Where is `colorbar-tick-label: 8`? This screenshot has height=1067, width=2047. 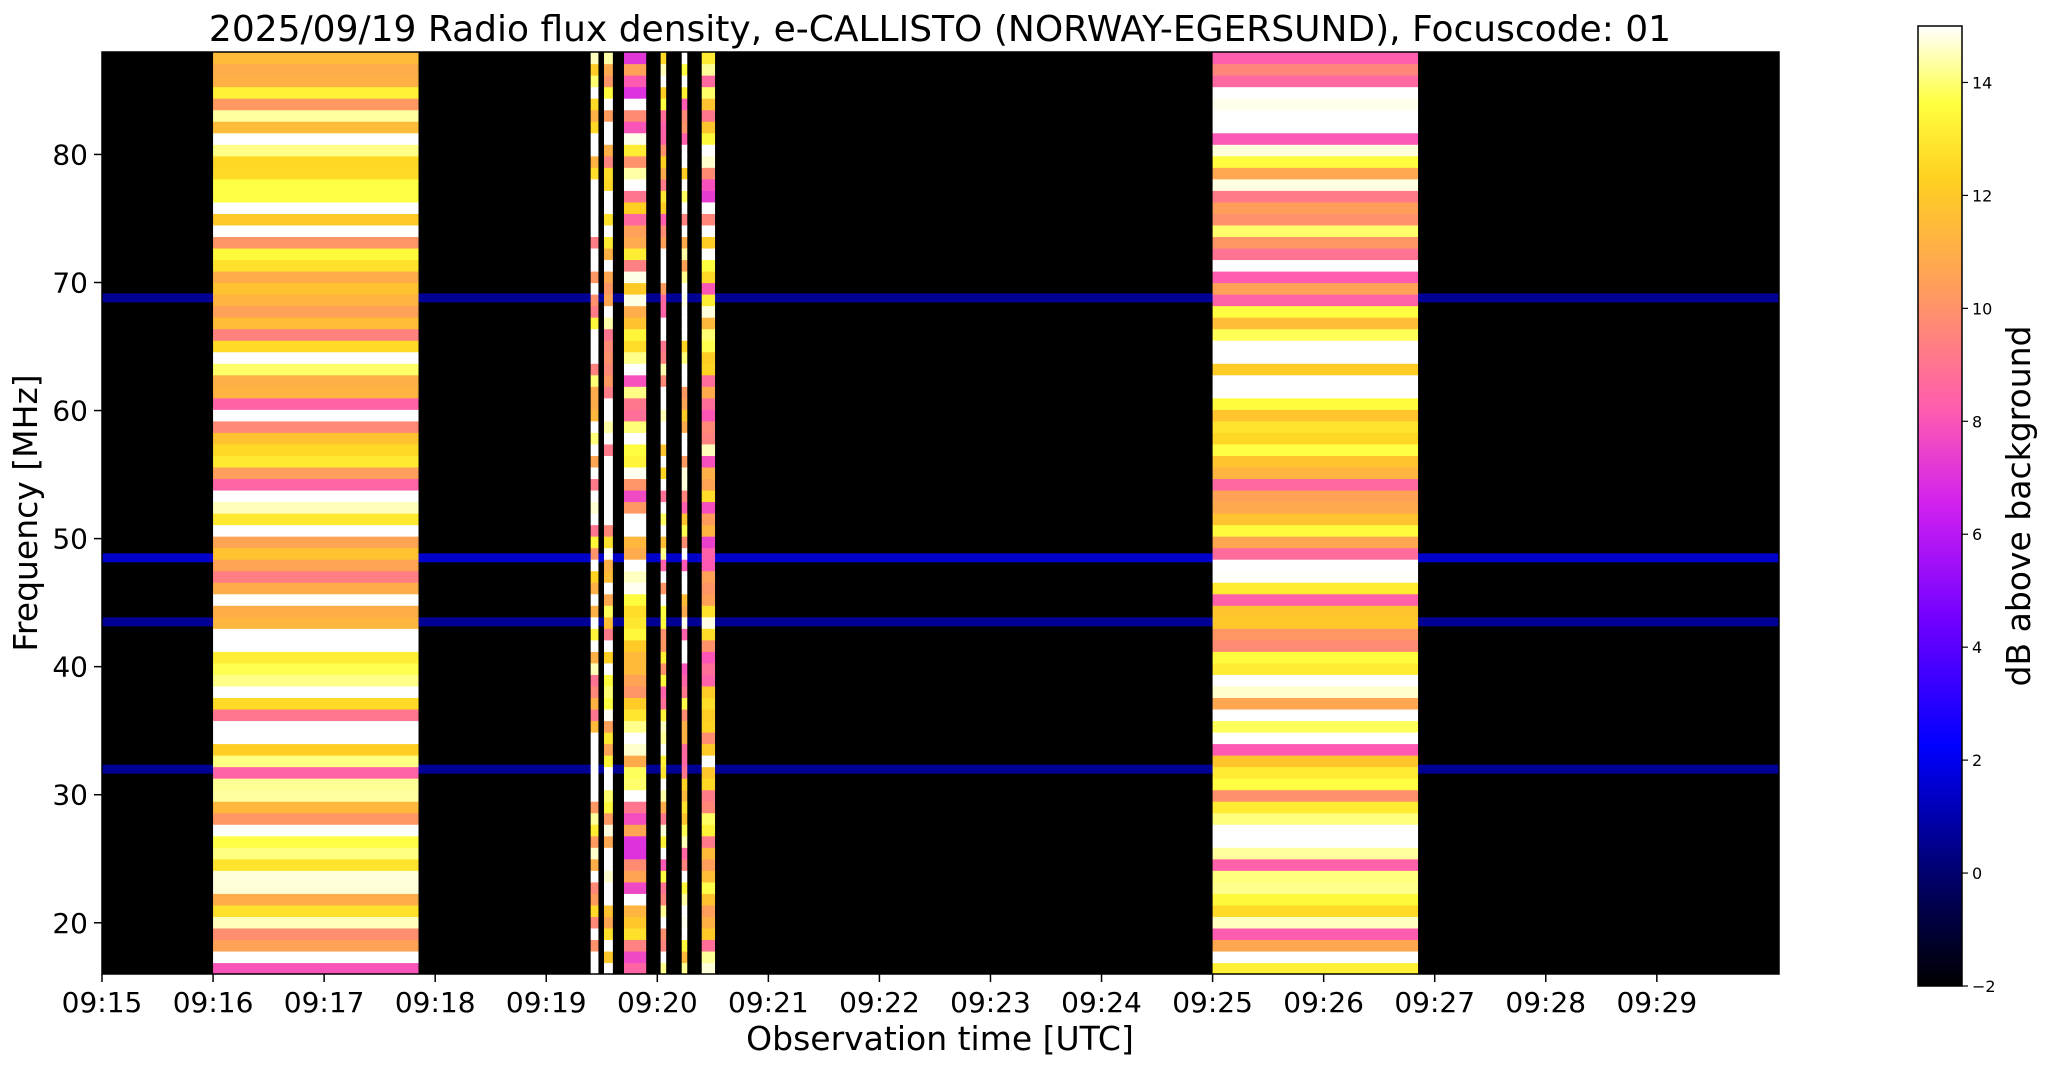
colorbar-tick-label: 8 is located at coordinates (1977, 421).